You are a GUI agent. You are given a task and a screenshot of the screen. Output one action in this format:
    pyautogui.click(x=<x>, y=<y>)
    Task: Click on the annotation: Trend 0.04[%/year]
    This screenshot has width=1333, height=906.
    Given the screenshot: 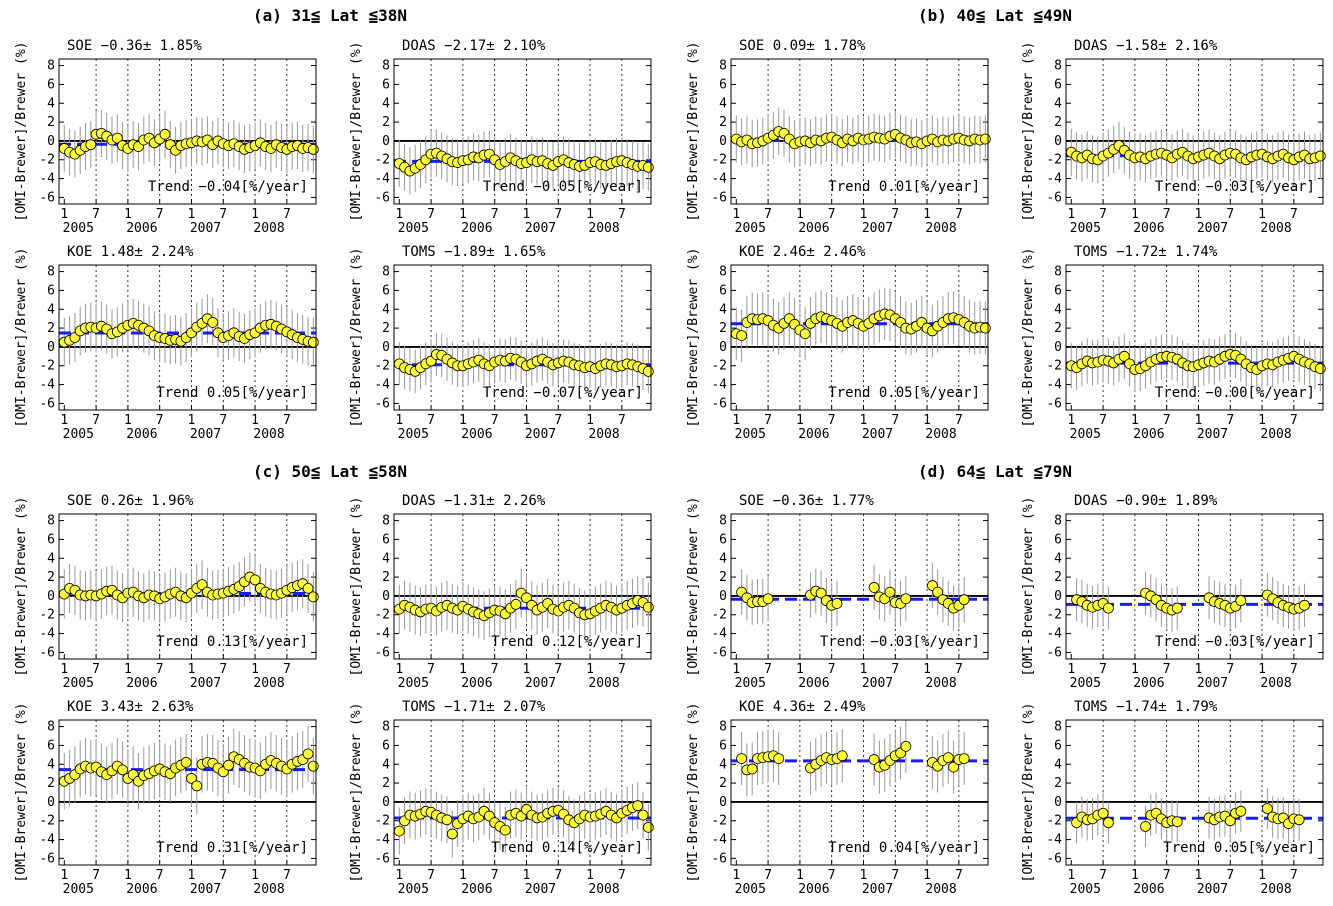 What is the action you would take?
    pyautogui.click(x=904, y=848)
    